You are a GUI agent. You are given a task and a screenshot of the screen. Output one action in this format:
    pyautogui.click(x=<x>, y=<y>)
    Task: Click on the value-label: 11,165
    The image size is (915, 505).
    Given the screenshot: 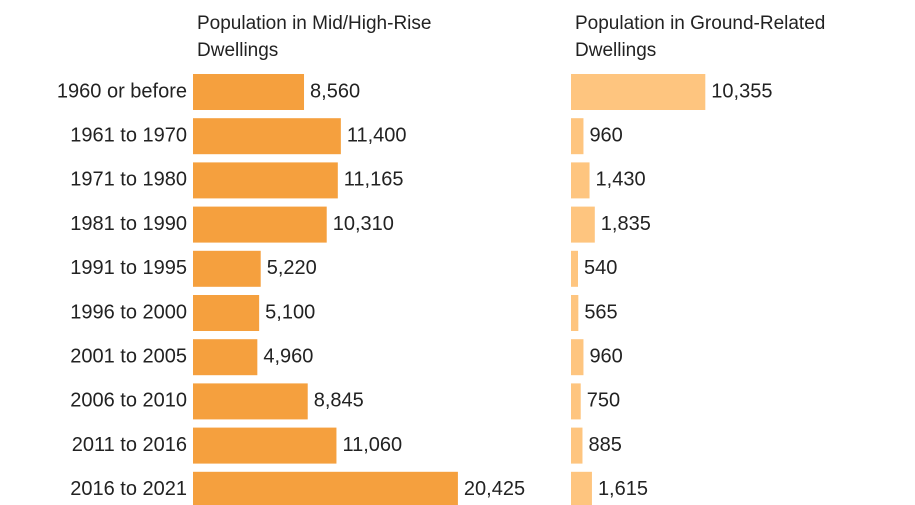 What is the action you would take?
    pyautogui.click(x=374, y=180)
    